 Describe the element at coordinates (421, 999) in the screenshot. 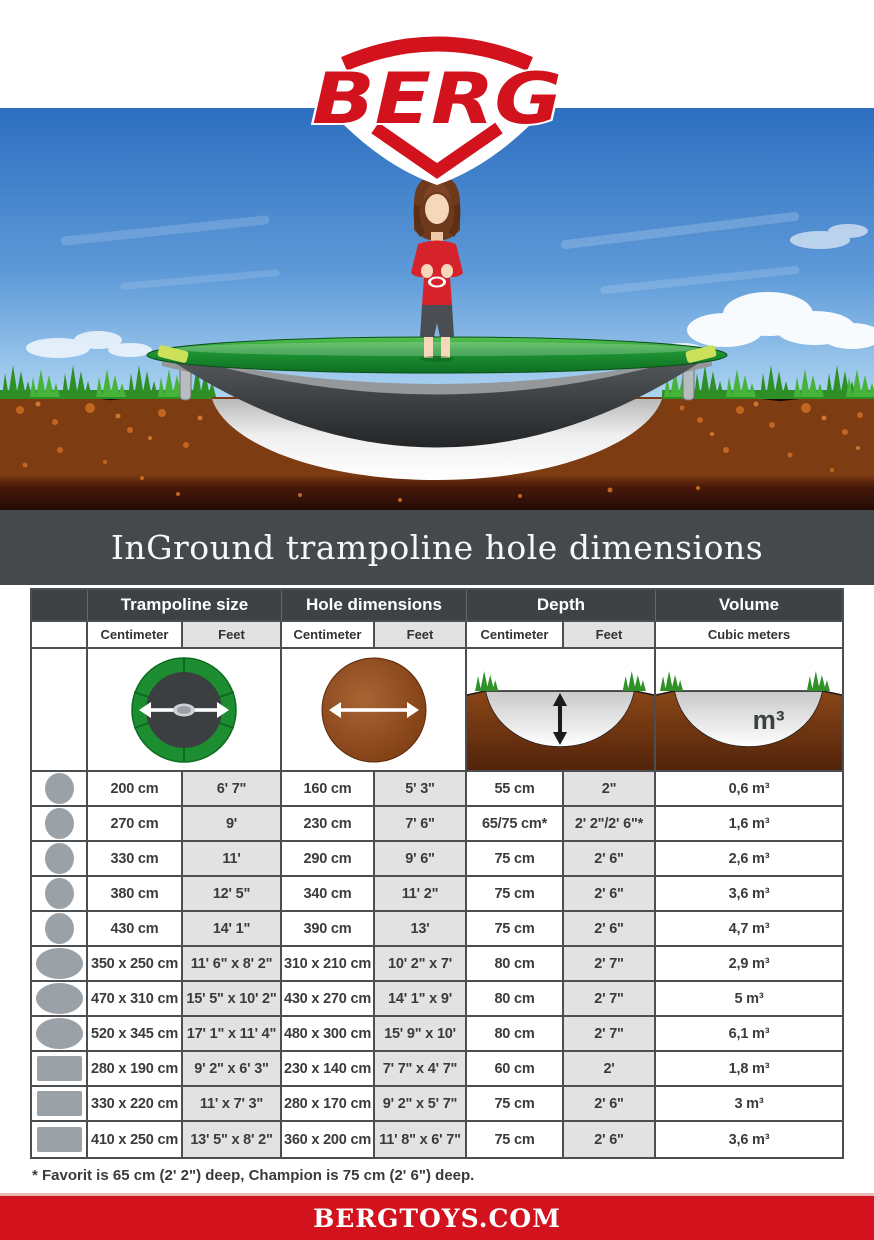

I see `value-cell: 14' 1" x 9'` at that location.